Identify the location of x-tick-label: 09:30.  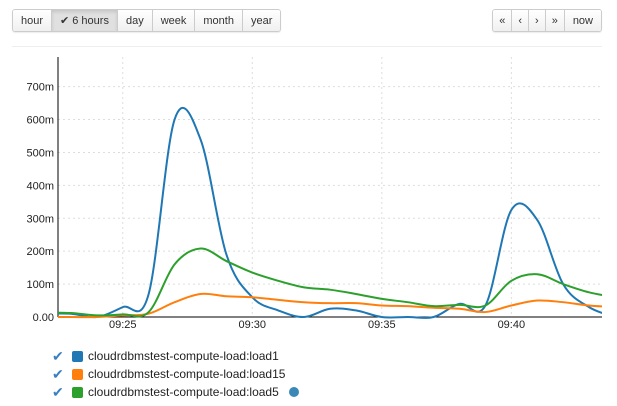
(253, 325).